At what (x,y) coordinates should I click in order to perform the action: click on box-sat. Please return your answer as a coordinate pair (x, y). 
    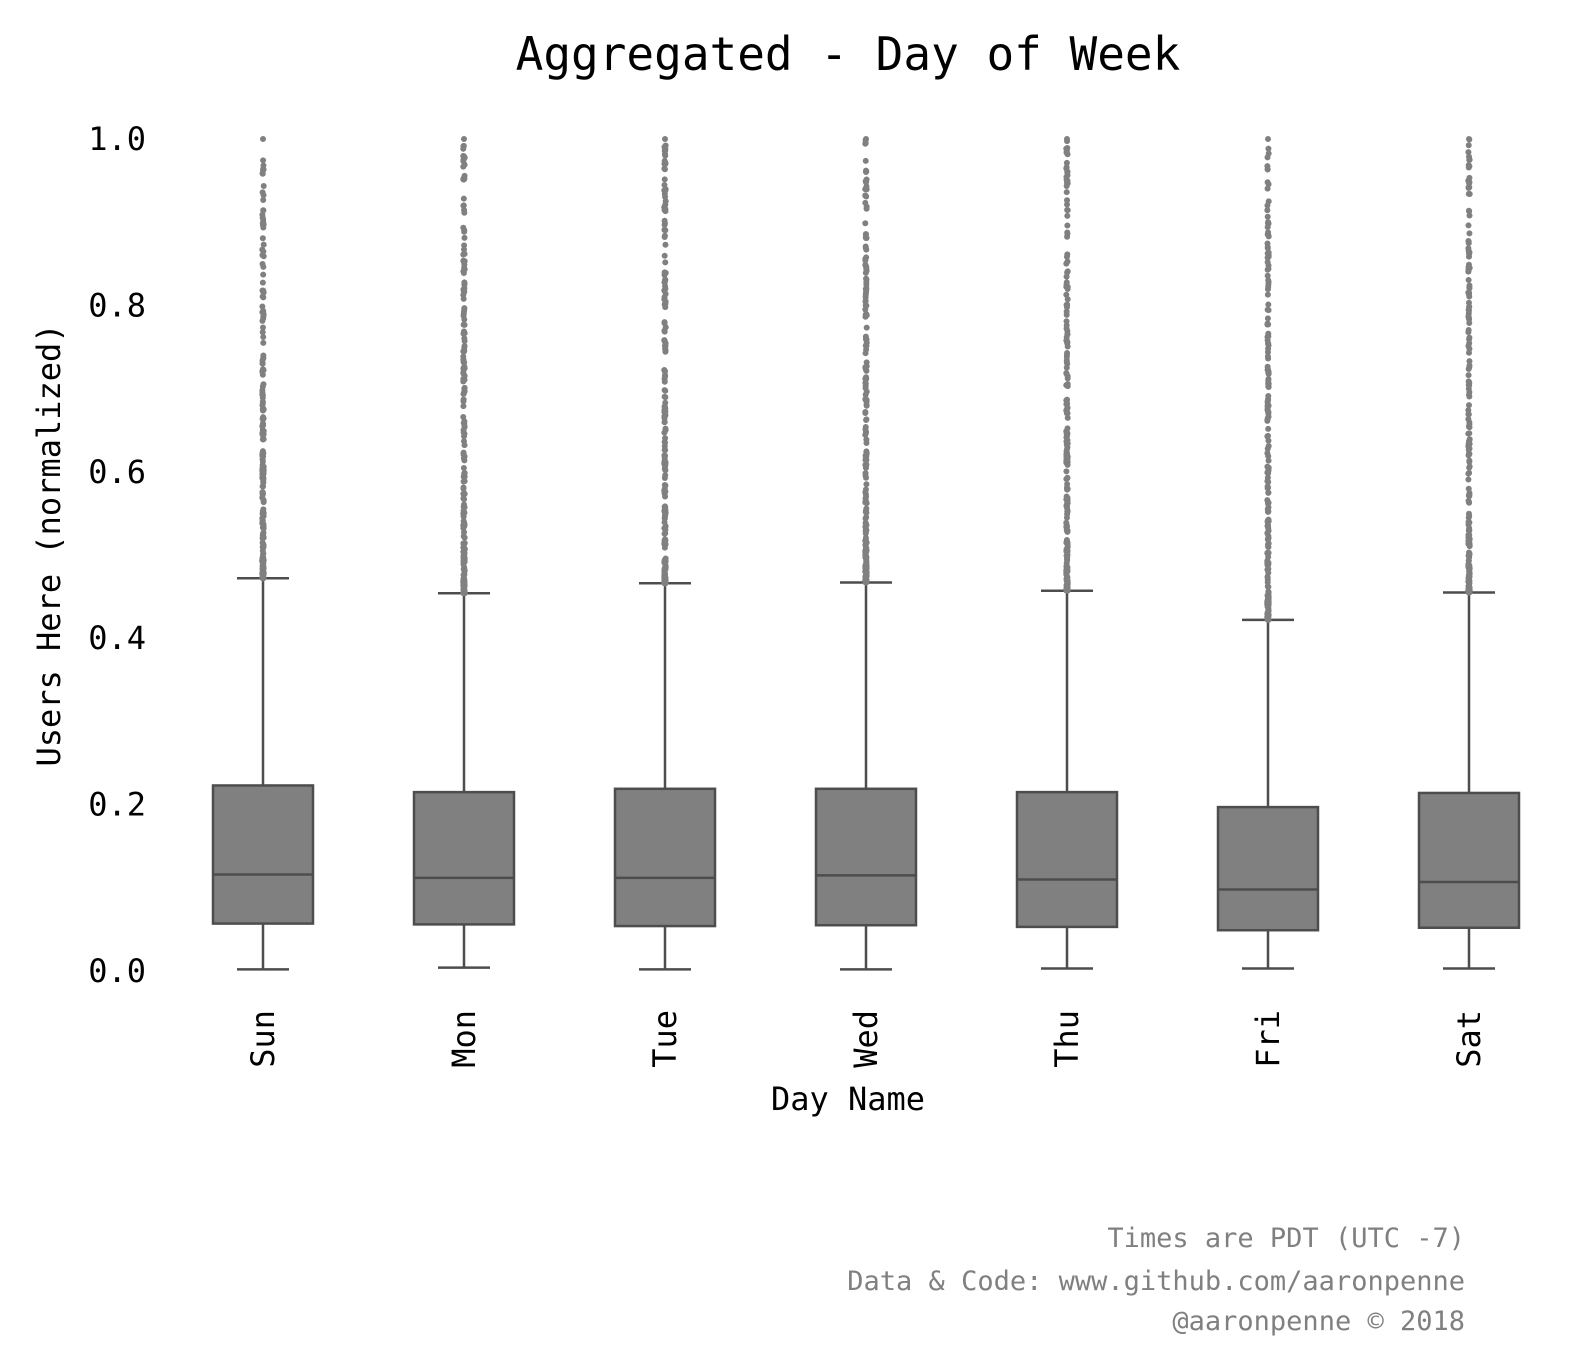
    Looking at the image, I should click on (1469, 553).